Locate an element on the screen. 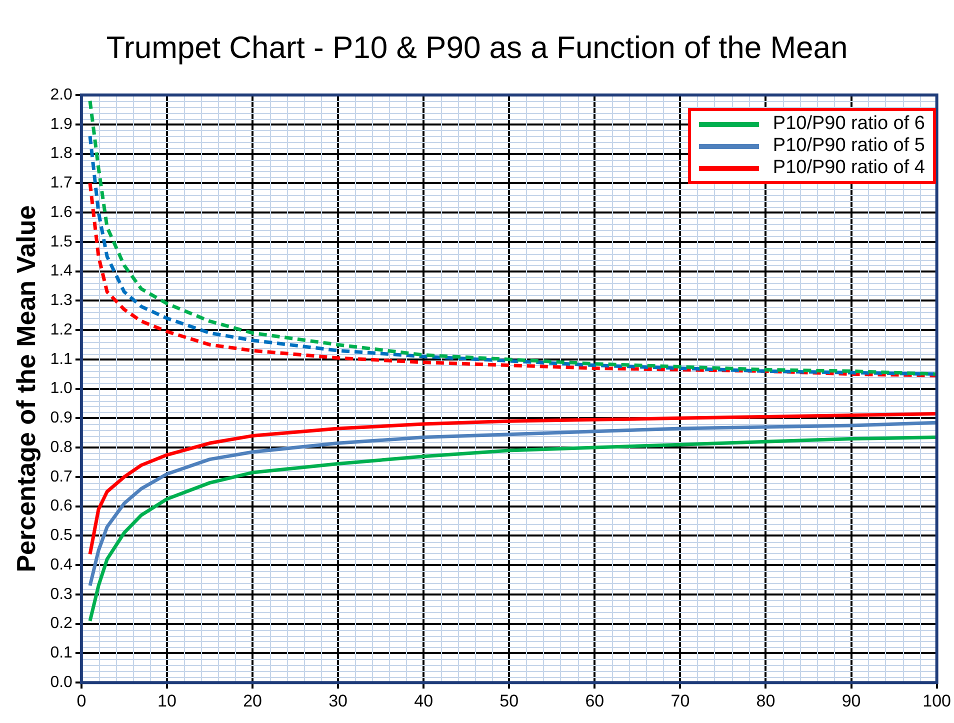  y-tick-label: 1.5 is located at coordinates (61, 241).